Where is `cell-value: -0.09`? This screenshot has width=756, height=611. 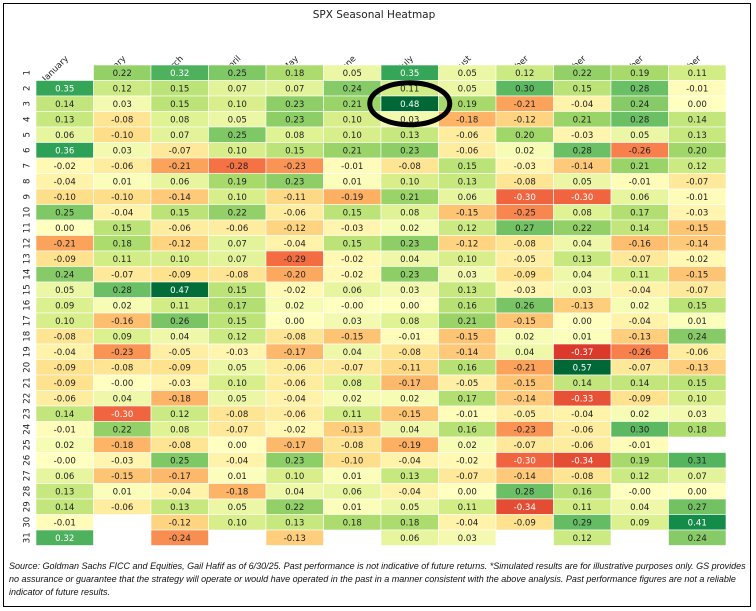 cell-value: -0.09 is located at coordinates (180, 368).